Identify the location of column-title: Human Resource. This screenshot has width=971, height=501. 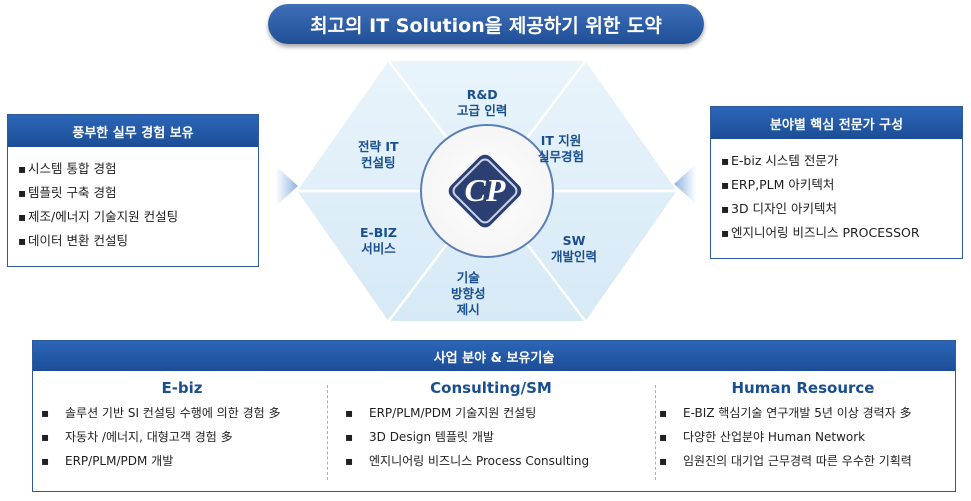
(803, 388).